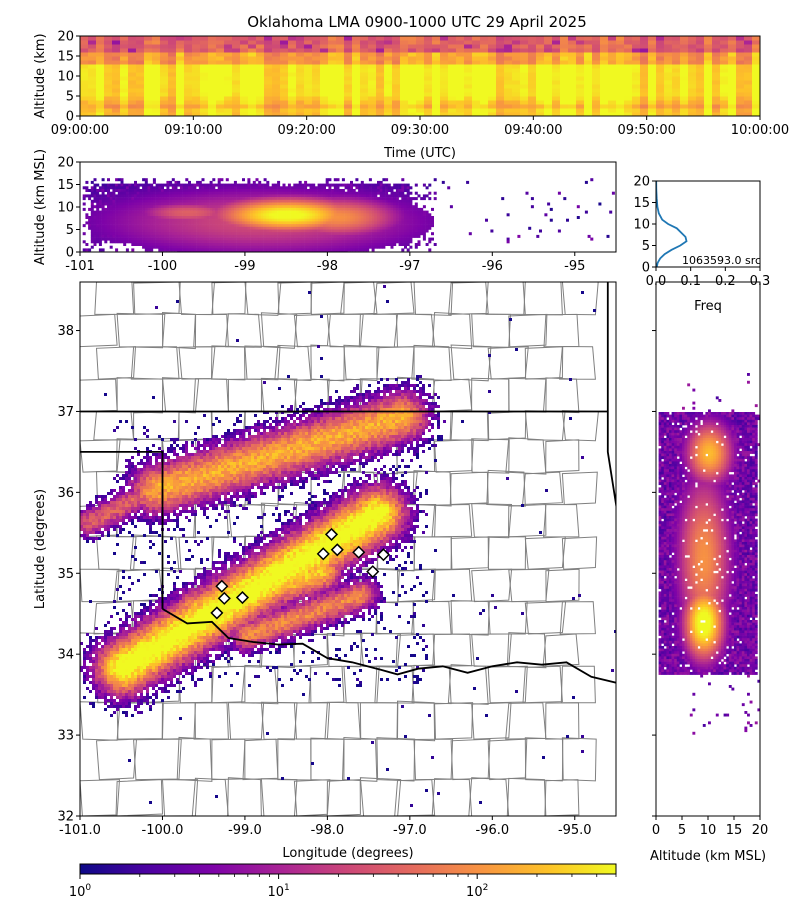  Describe the element at coordinates (641, 203) in the screenshot. I see `alt-freq-ytick: 15` at that location.